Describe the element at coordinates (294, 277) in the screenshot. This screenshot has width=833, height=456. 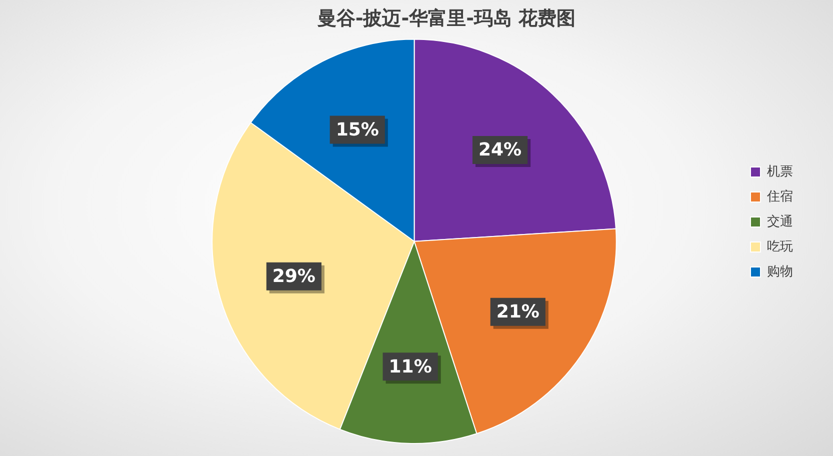
I see `data-label: 29%` at that location.